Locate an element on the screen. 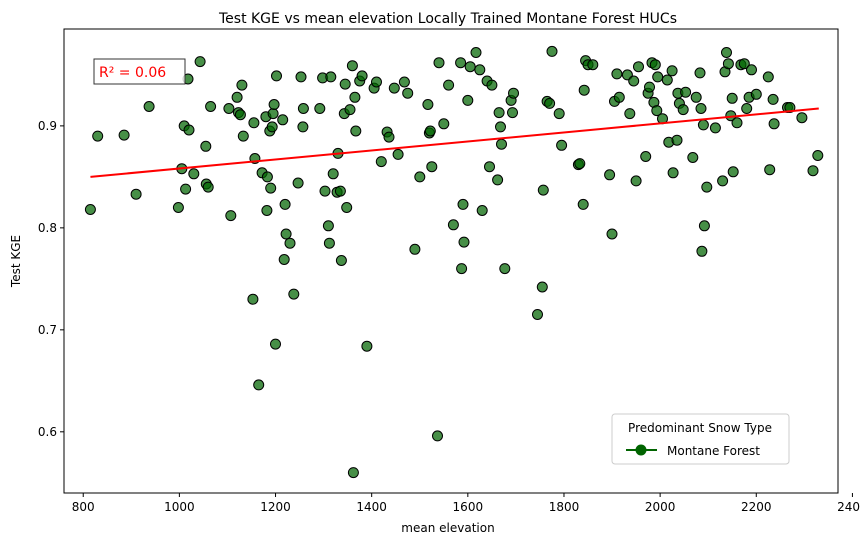 Image resolution: width=860 pixels, height=545 pixels. x-tick-label: 2200 is located at coordinates (756, 507).